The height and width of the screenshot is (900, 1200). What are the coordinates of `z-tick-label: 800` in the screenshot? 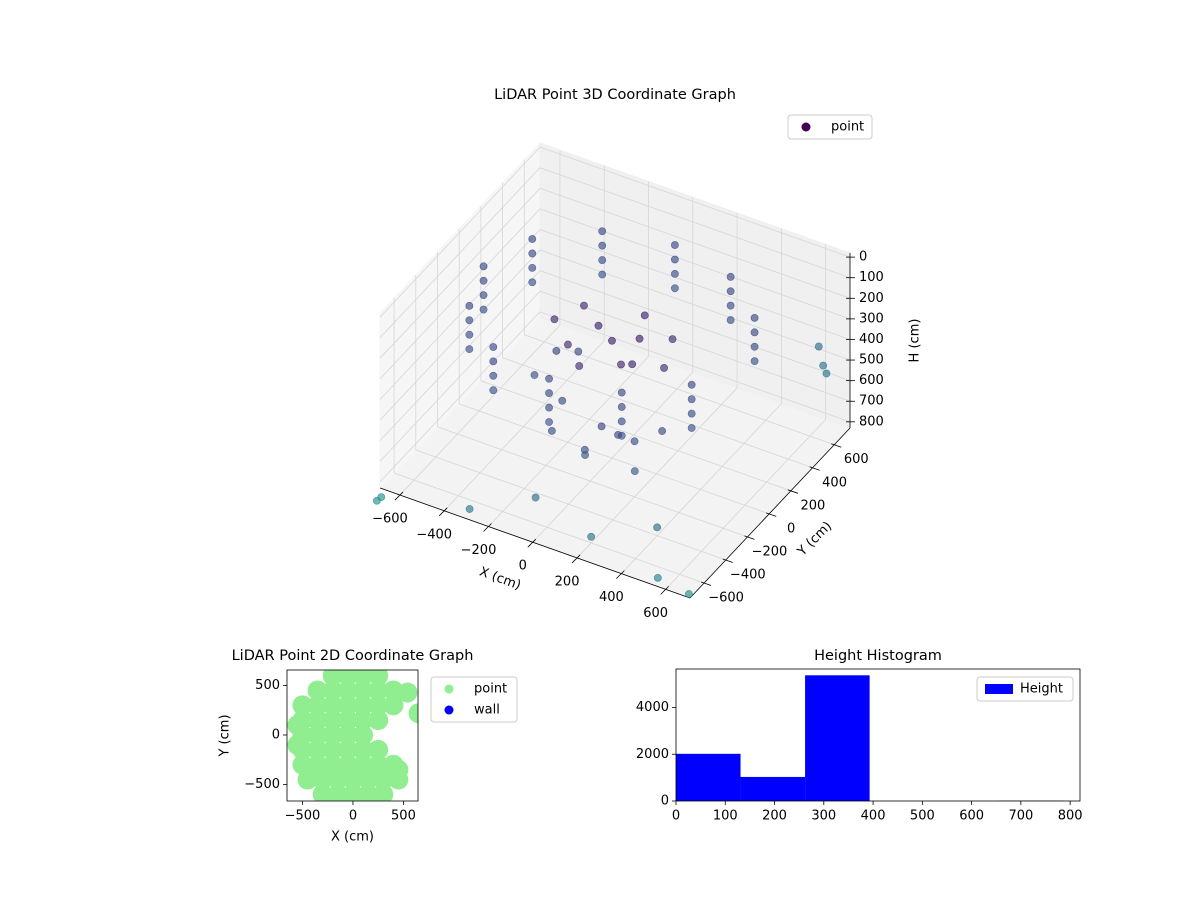 It's located at (871, 421).